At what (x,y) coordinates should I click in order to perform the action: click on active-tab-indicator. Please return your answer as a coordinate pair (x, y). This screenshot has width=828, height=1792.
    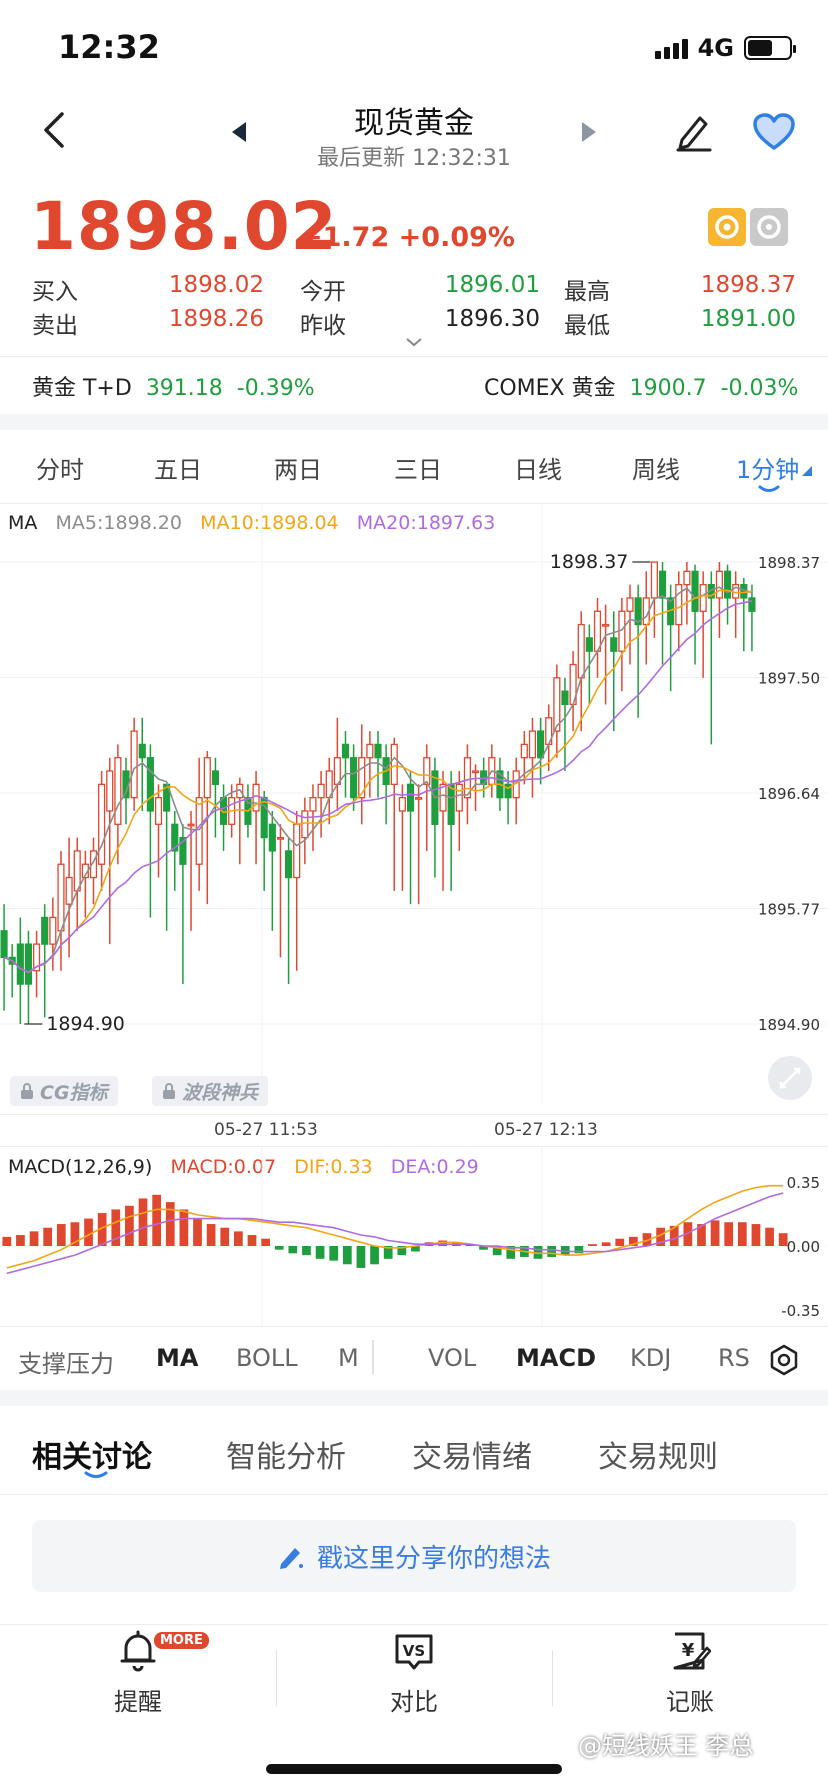
    Looking at the image, I should click on (96, 1474).